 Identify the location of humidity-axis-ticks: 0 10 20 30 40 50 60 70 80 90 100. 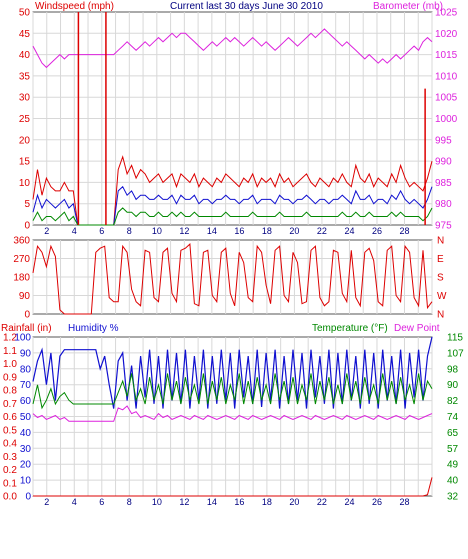
(22, 418).